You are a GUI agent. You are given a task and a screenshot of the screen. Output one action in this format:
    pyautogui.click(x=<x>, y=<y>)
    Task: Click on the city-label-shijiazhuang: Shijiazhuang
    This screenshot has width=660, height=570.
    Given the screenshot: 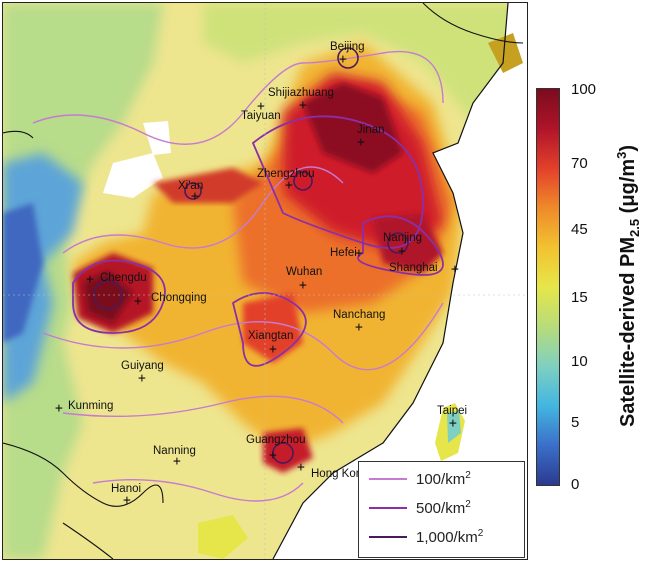 What is the action you would take?
    pyautogui.click(x=301, y=93)
    